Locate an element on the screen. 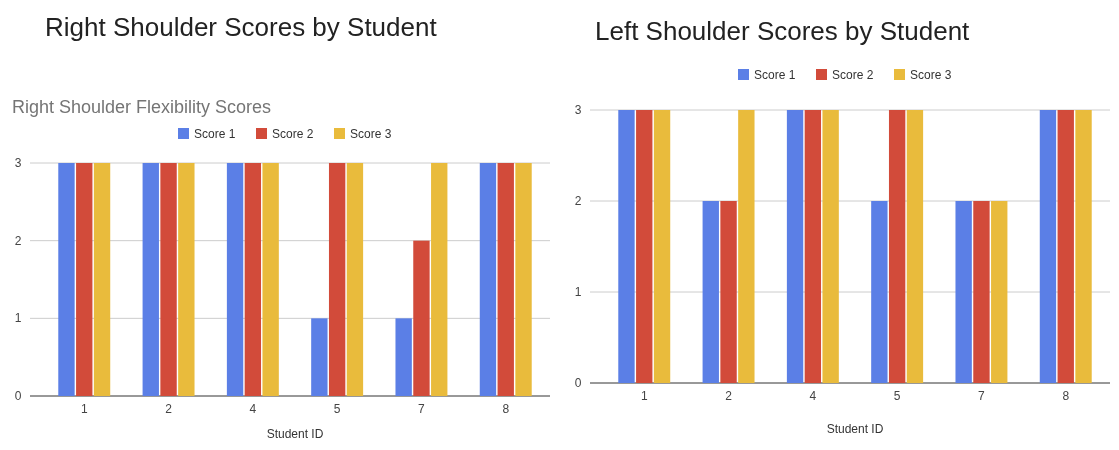  chart-title: Left Shoulder Scores by Student is located at coordinates (783, 31).